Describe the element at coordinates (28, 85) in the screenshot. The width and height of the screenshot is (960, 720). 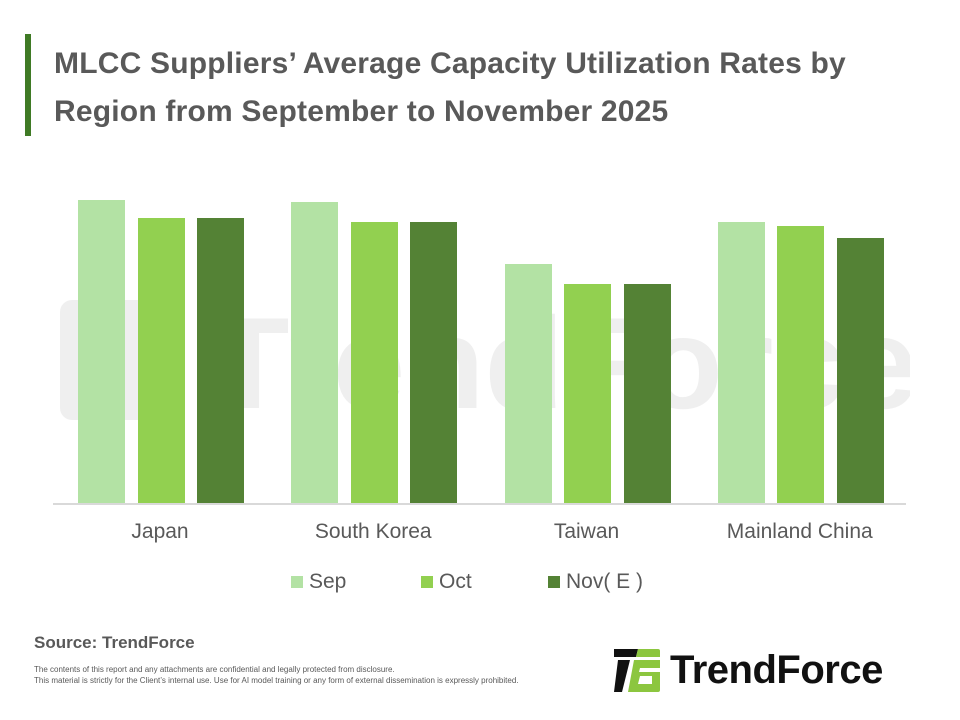
I see `title-accent-bar` at that location.